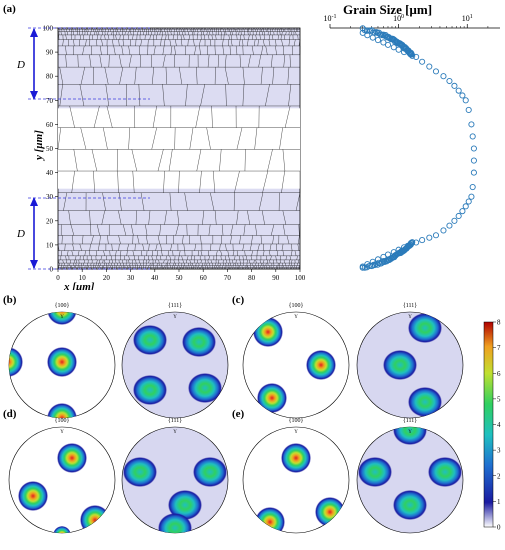  What do you see at coordinates (131, 278) in the screenshot?
I see `x-tick-label: 30` at bounding box center [131, 278].